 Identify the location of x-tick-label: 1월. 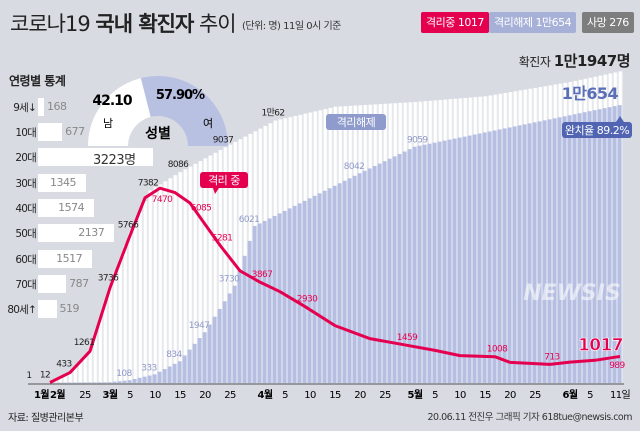
(41, 395).